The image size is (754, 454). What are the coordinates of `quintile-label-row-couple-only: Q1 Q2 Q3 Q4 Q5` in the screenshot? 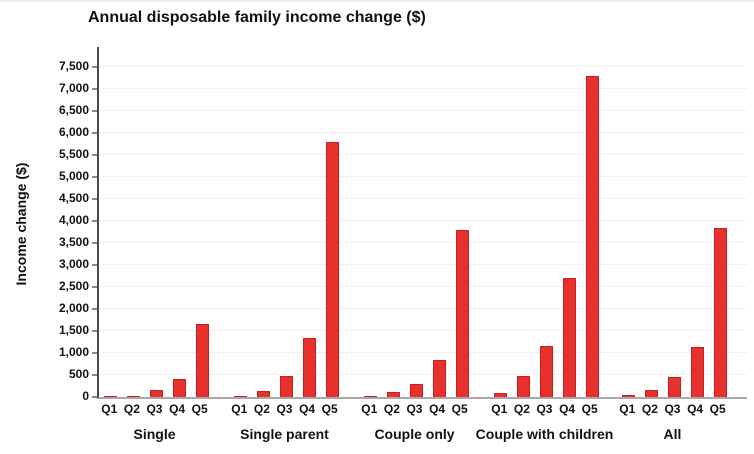 It's located at (414, 409).